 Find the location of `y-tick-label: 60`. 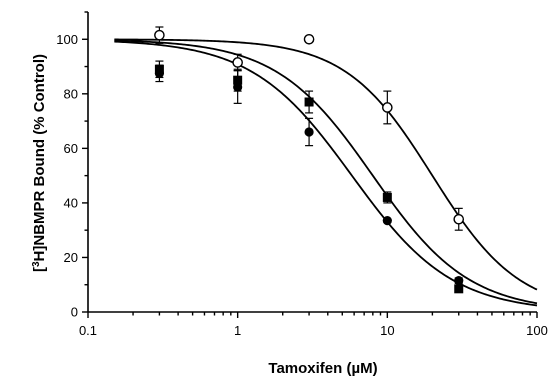

y-tick-label: 60 is located at coordinates (71, 148).